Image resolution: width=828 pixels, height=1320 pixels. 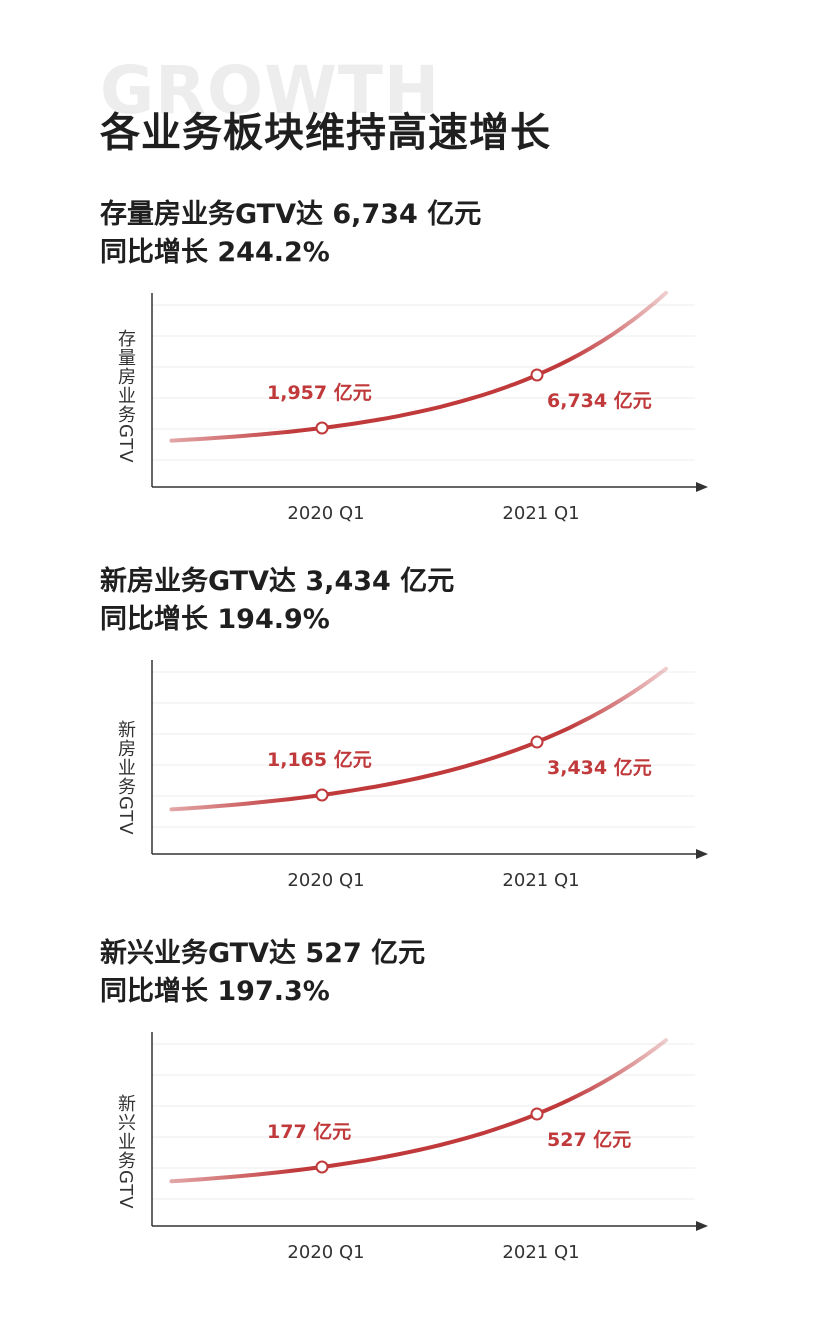 What do you see at coordinates (125, 396) in the screenshot?
I see `y-axis-label: 存量房业务GTV` at bounding box center [125, 396].